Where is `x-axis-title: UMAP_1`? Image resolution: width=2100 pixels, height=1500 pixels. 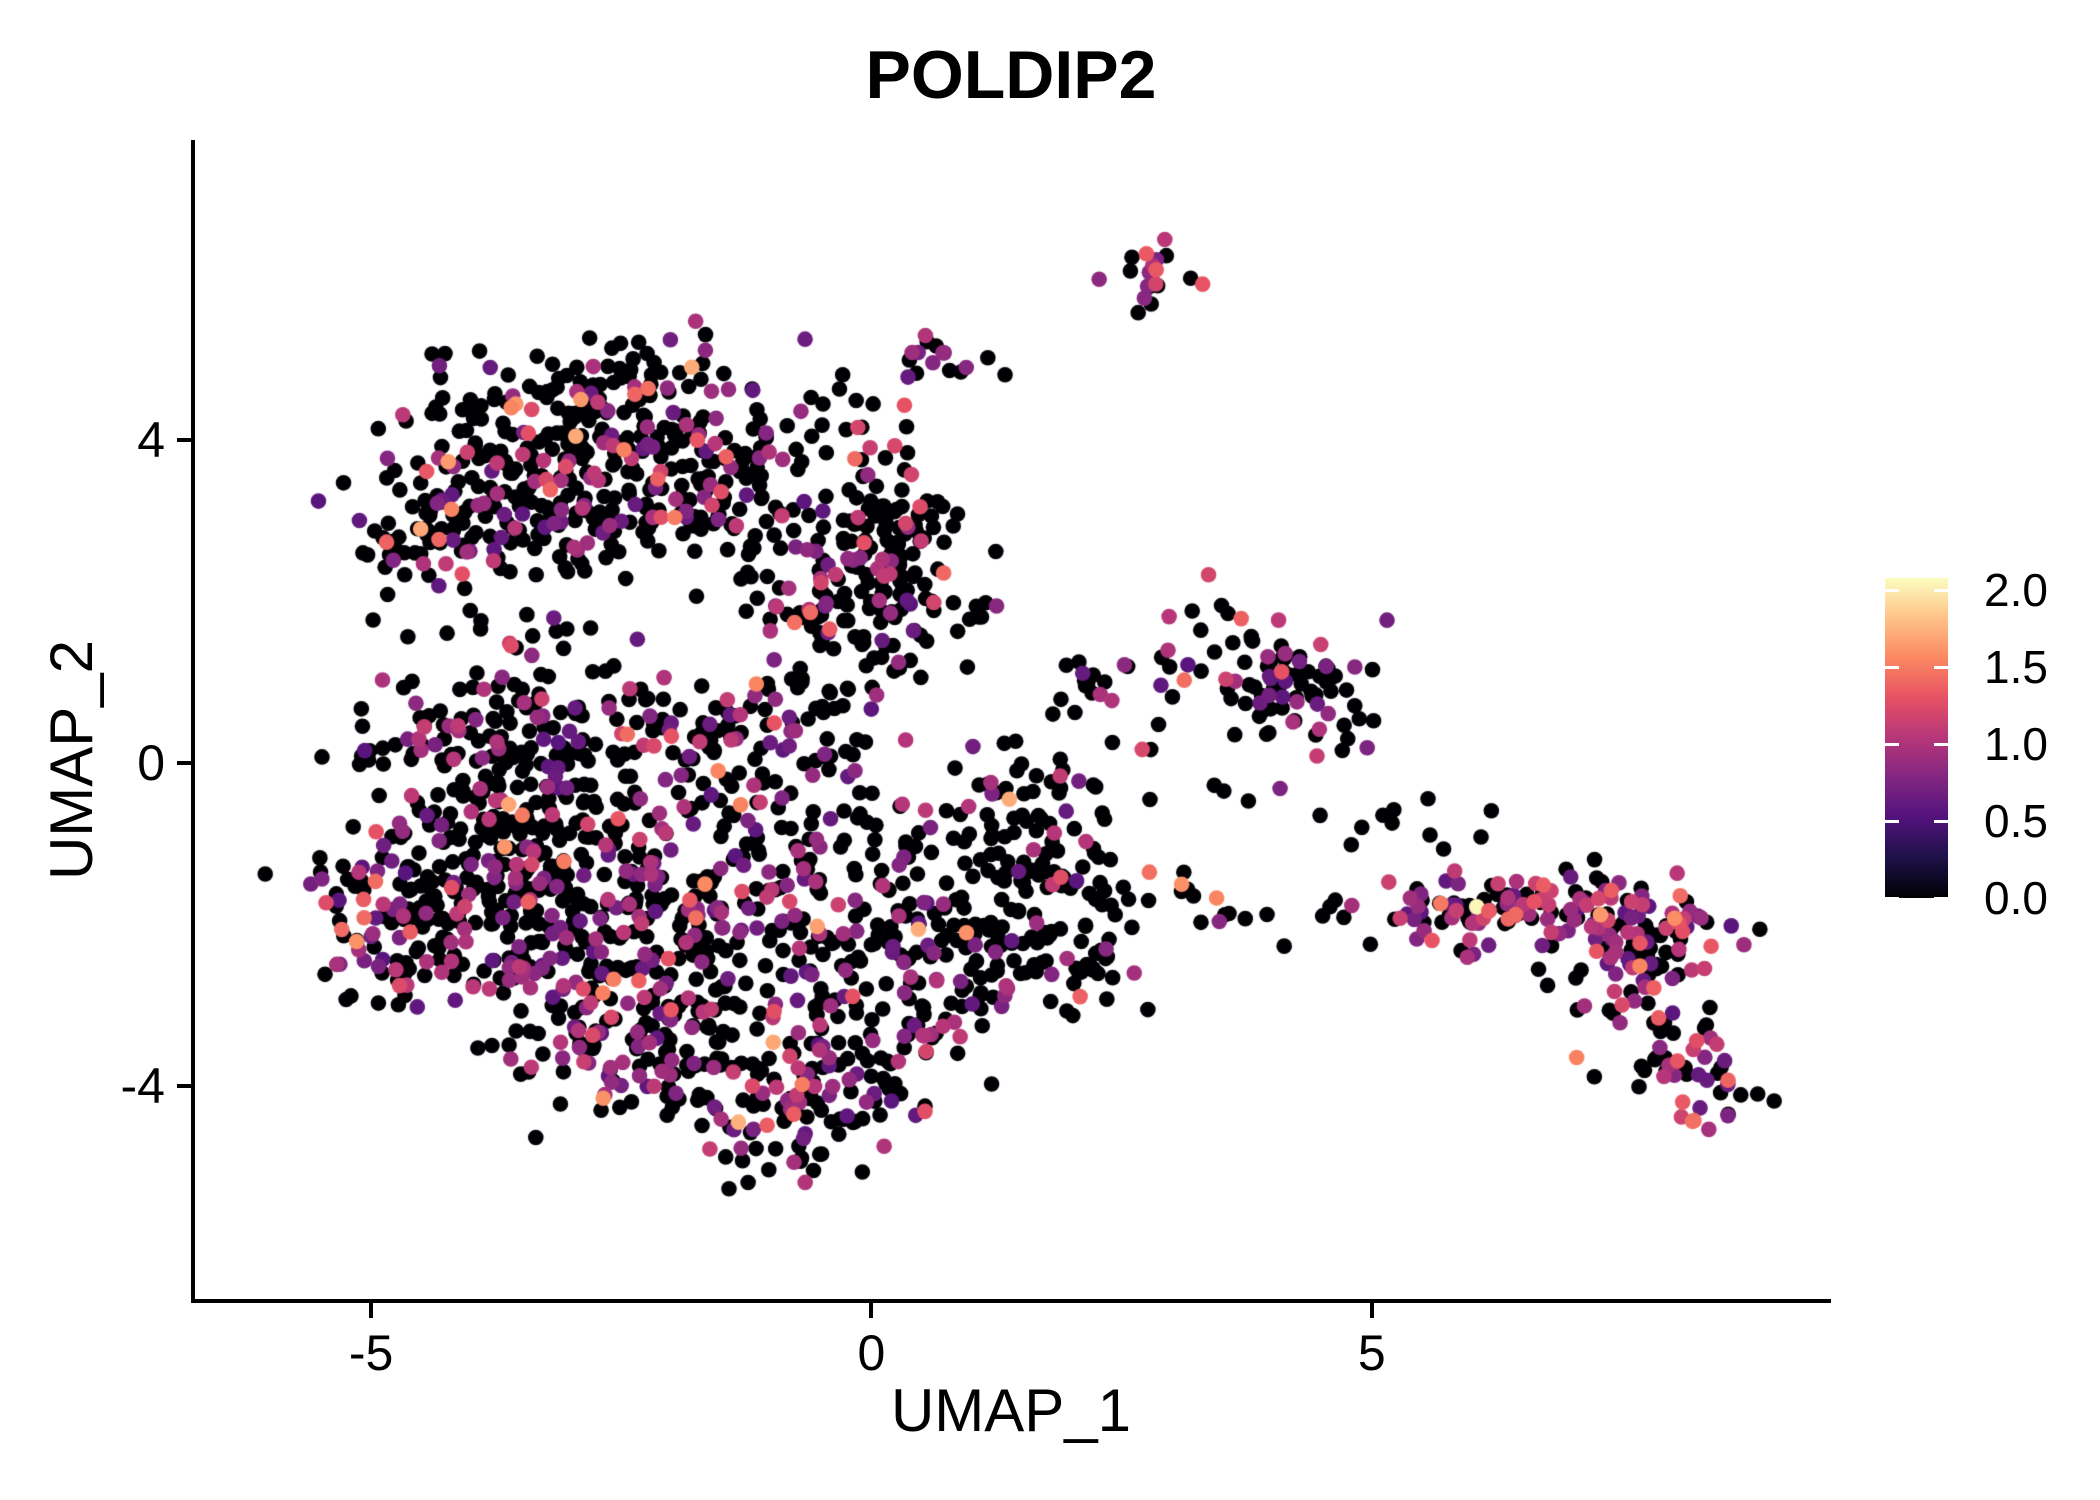 x-axis-title: UMAP_1 is located at coordinates (1011, 1410).